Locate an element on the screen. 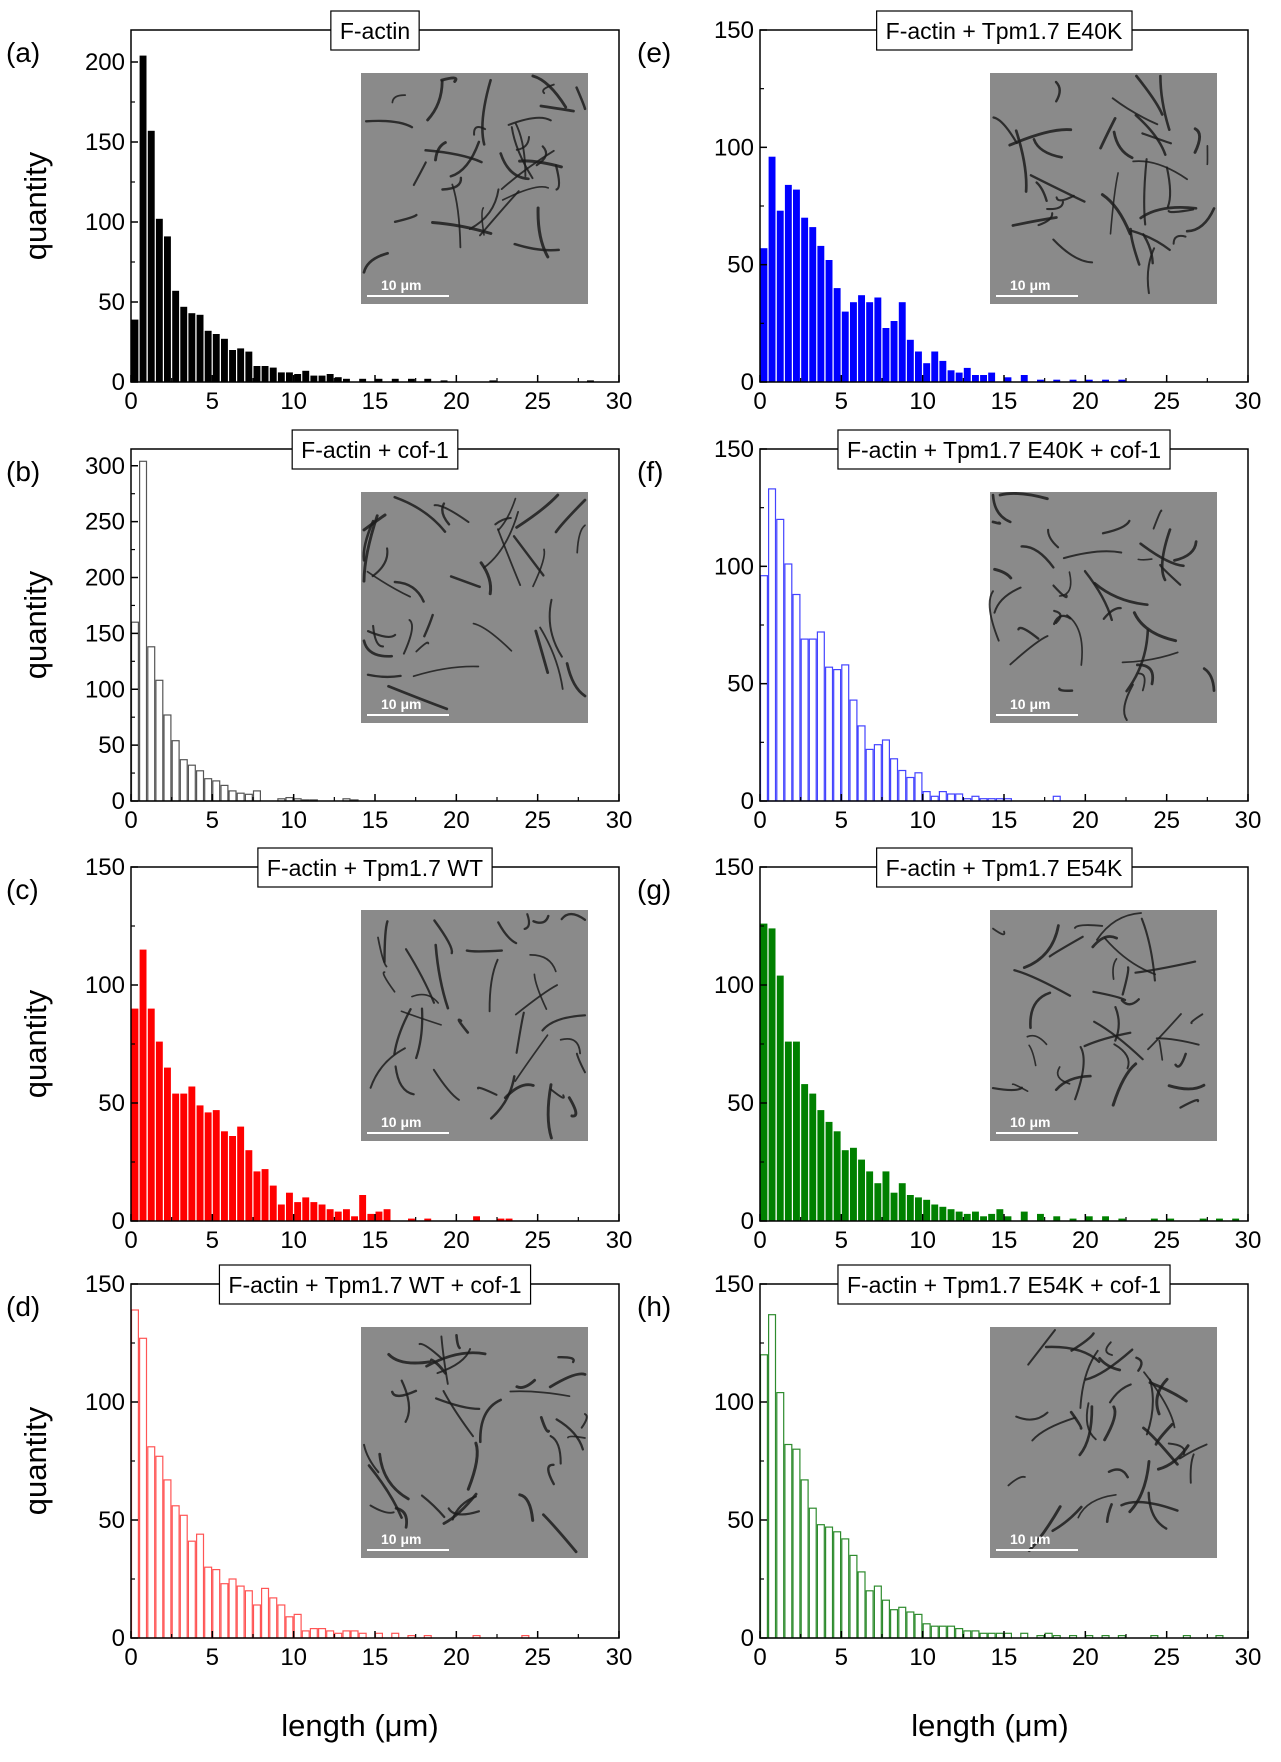 This screenshot has height=1762, width=1281. x-tick-label: 20 is located at coordinates (456, 1657).